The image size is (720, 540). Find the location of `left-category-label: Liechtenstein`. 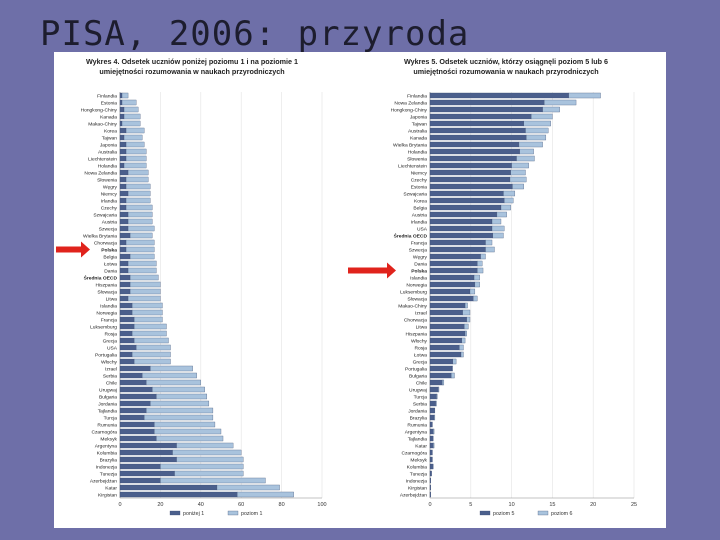

left-category-label: Liechtenstein is located at coordinates (102, 159).